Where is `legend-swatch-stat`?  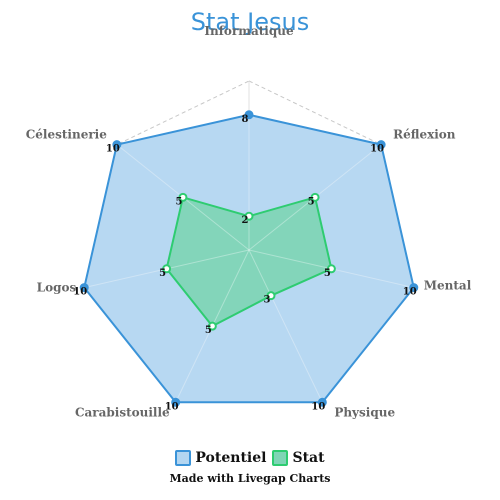 legend-swatch-stat is located at coordinates (280, 458).